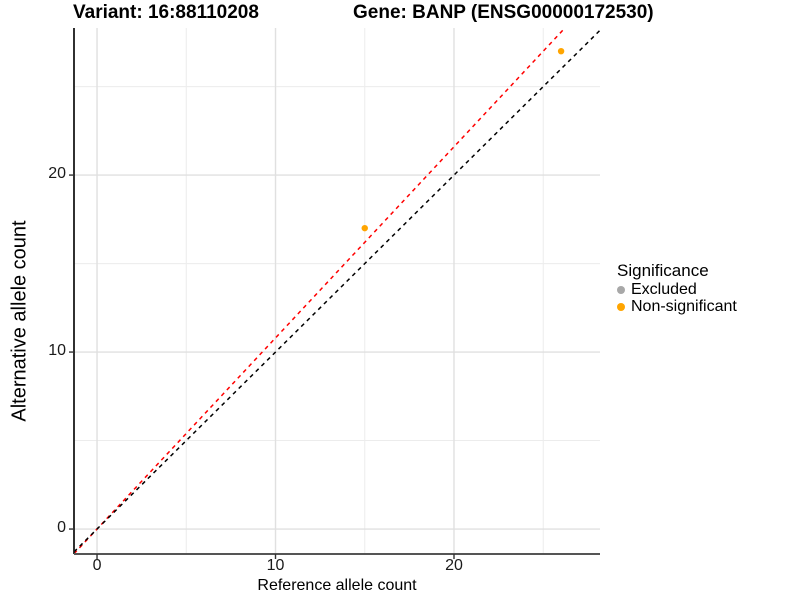 The height and width of the screenshot is (600, 800). What do you see at coordinates (166, 12) in the screenshot?
I see `plot-title-variant: Variant: 16:88110208` at bounding box center [166, 12].